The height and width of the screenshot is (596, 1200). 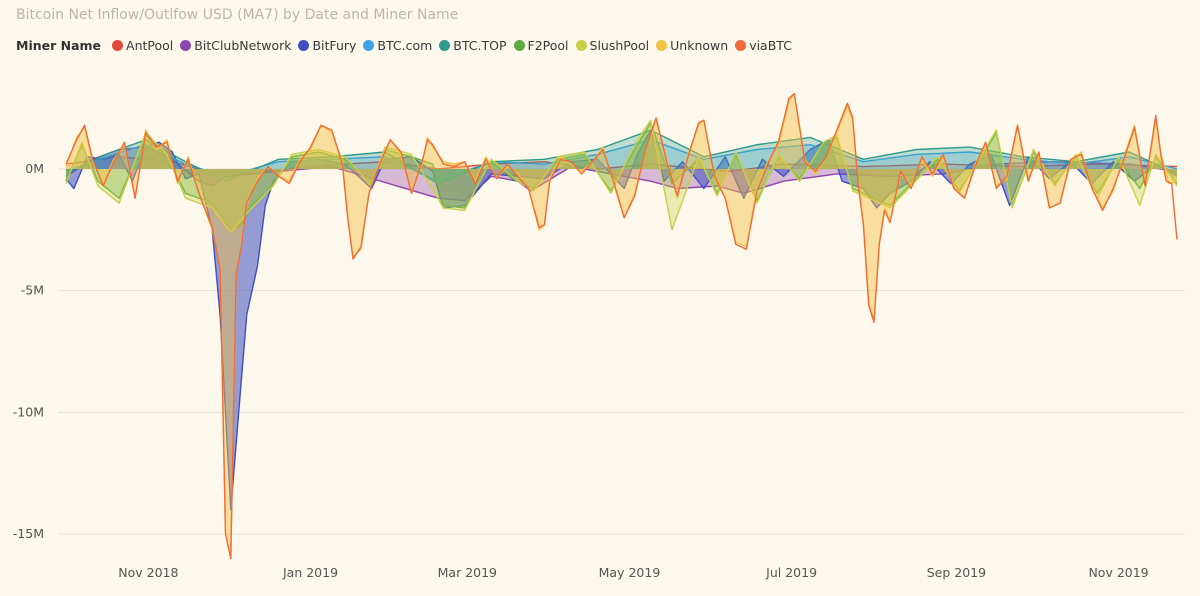 I want to click on legend-item-antpool: AntPool, so click(x=142, y=45).